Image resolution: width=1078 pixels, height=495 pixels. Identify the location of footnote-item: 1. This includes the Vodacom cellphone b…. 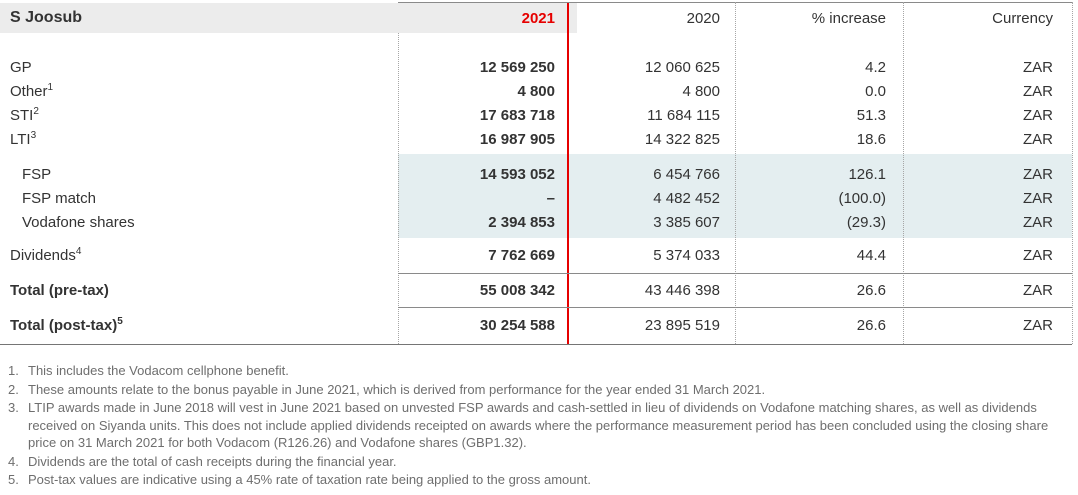
(539, 371).